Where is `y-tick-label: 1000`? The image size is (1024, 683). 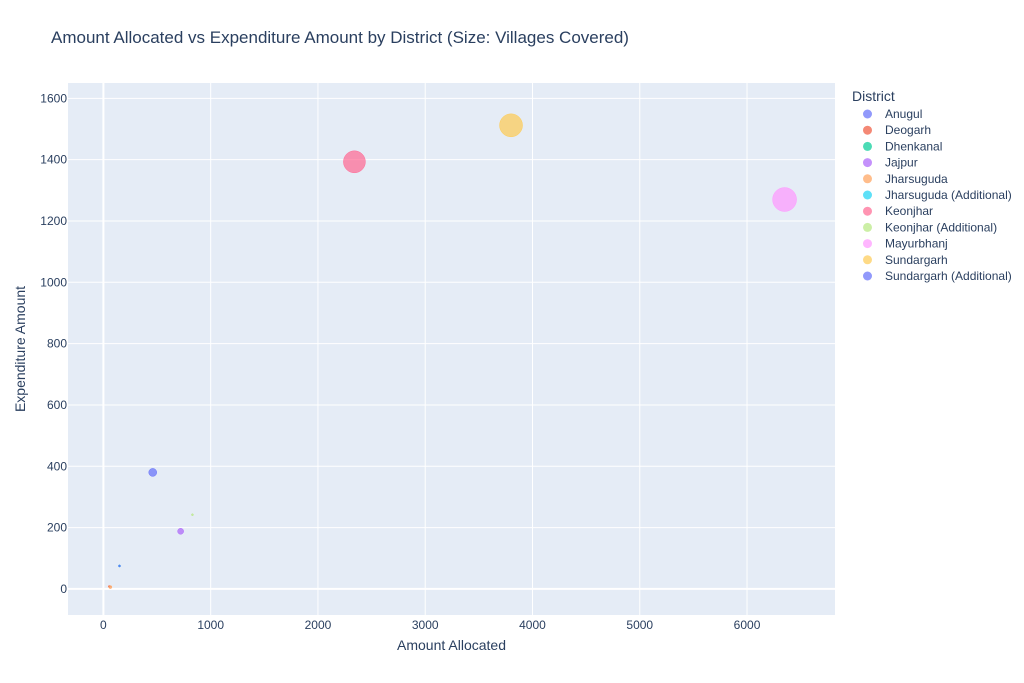
y-tick-label: 1000 is located at coordinates (53, 282).